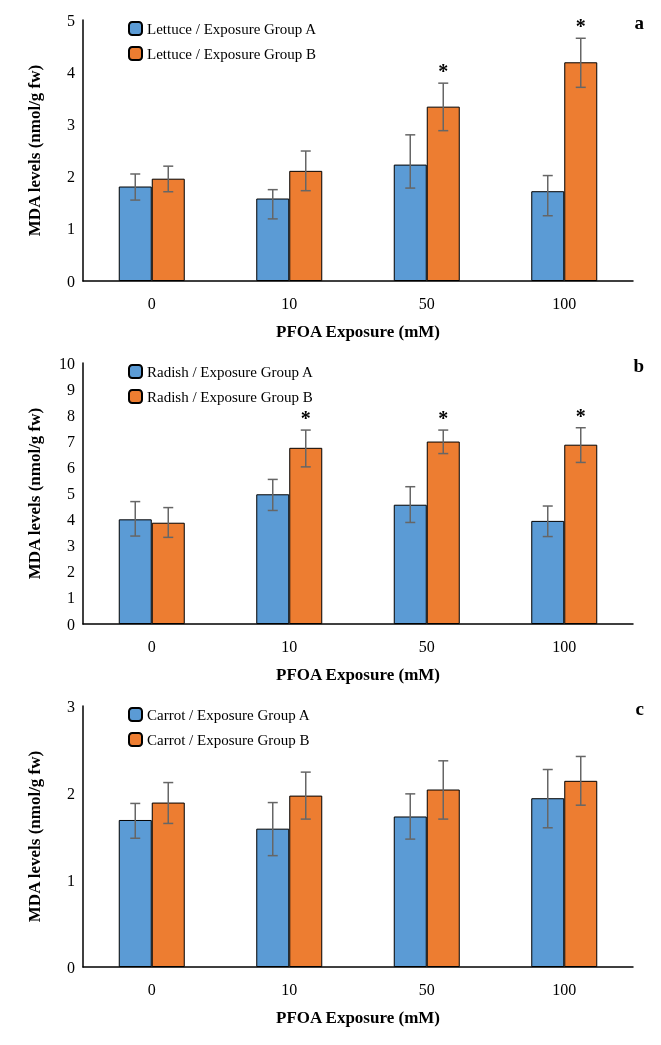 The height and width of the screenshot is (1045, 661). I want to click on legend-label: Lettuce / Exposure Group B, so click(232, 53).